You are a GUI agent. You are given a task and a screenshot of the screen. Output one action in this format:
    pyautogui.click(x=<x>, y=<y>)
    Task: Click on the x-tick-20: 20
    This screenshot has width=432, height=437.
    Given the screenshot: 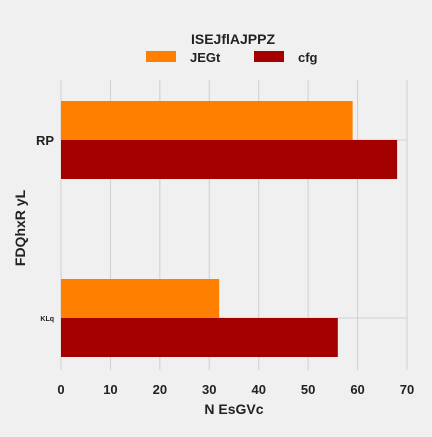 What is the action you would take?
    pyautogui.click(x=160, y=389)
    